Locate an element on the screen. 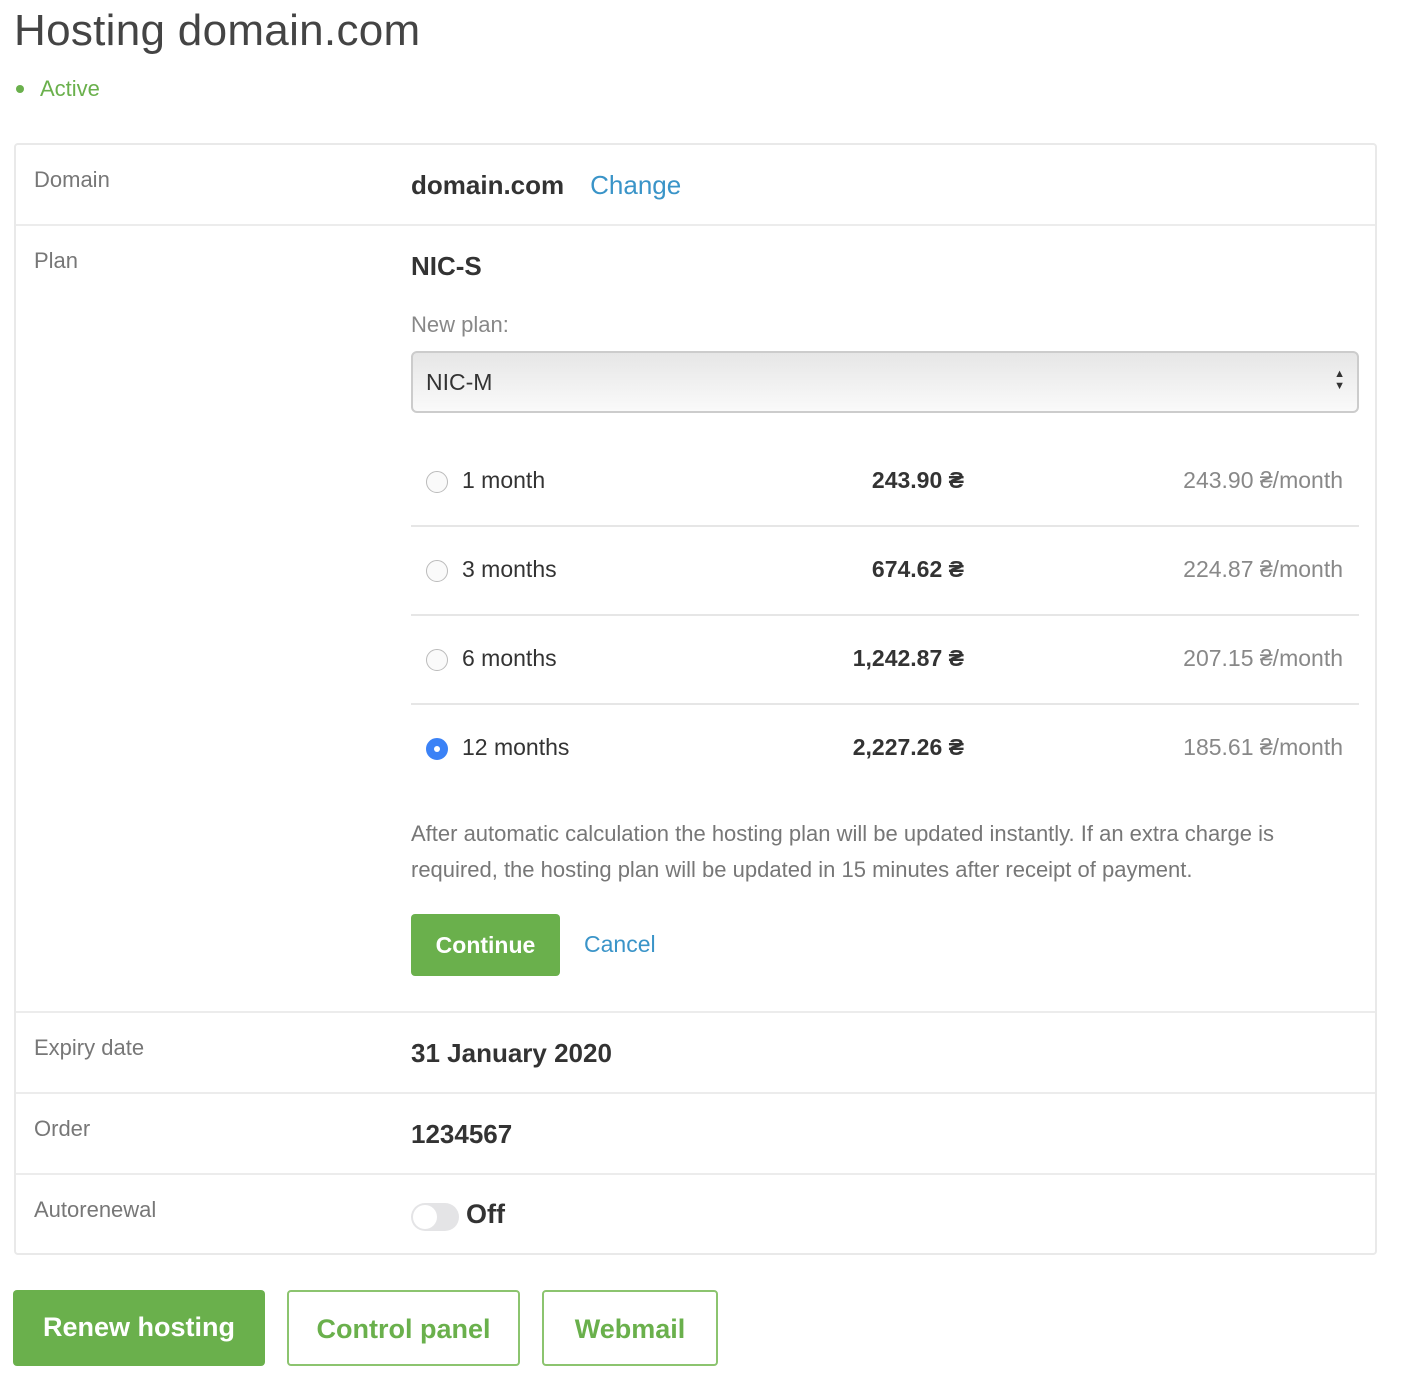 The width and height of the screenshot is (1402, 1380). page-title: Hosting domain.com is located at coordinates (217, 30).